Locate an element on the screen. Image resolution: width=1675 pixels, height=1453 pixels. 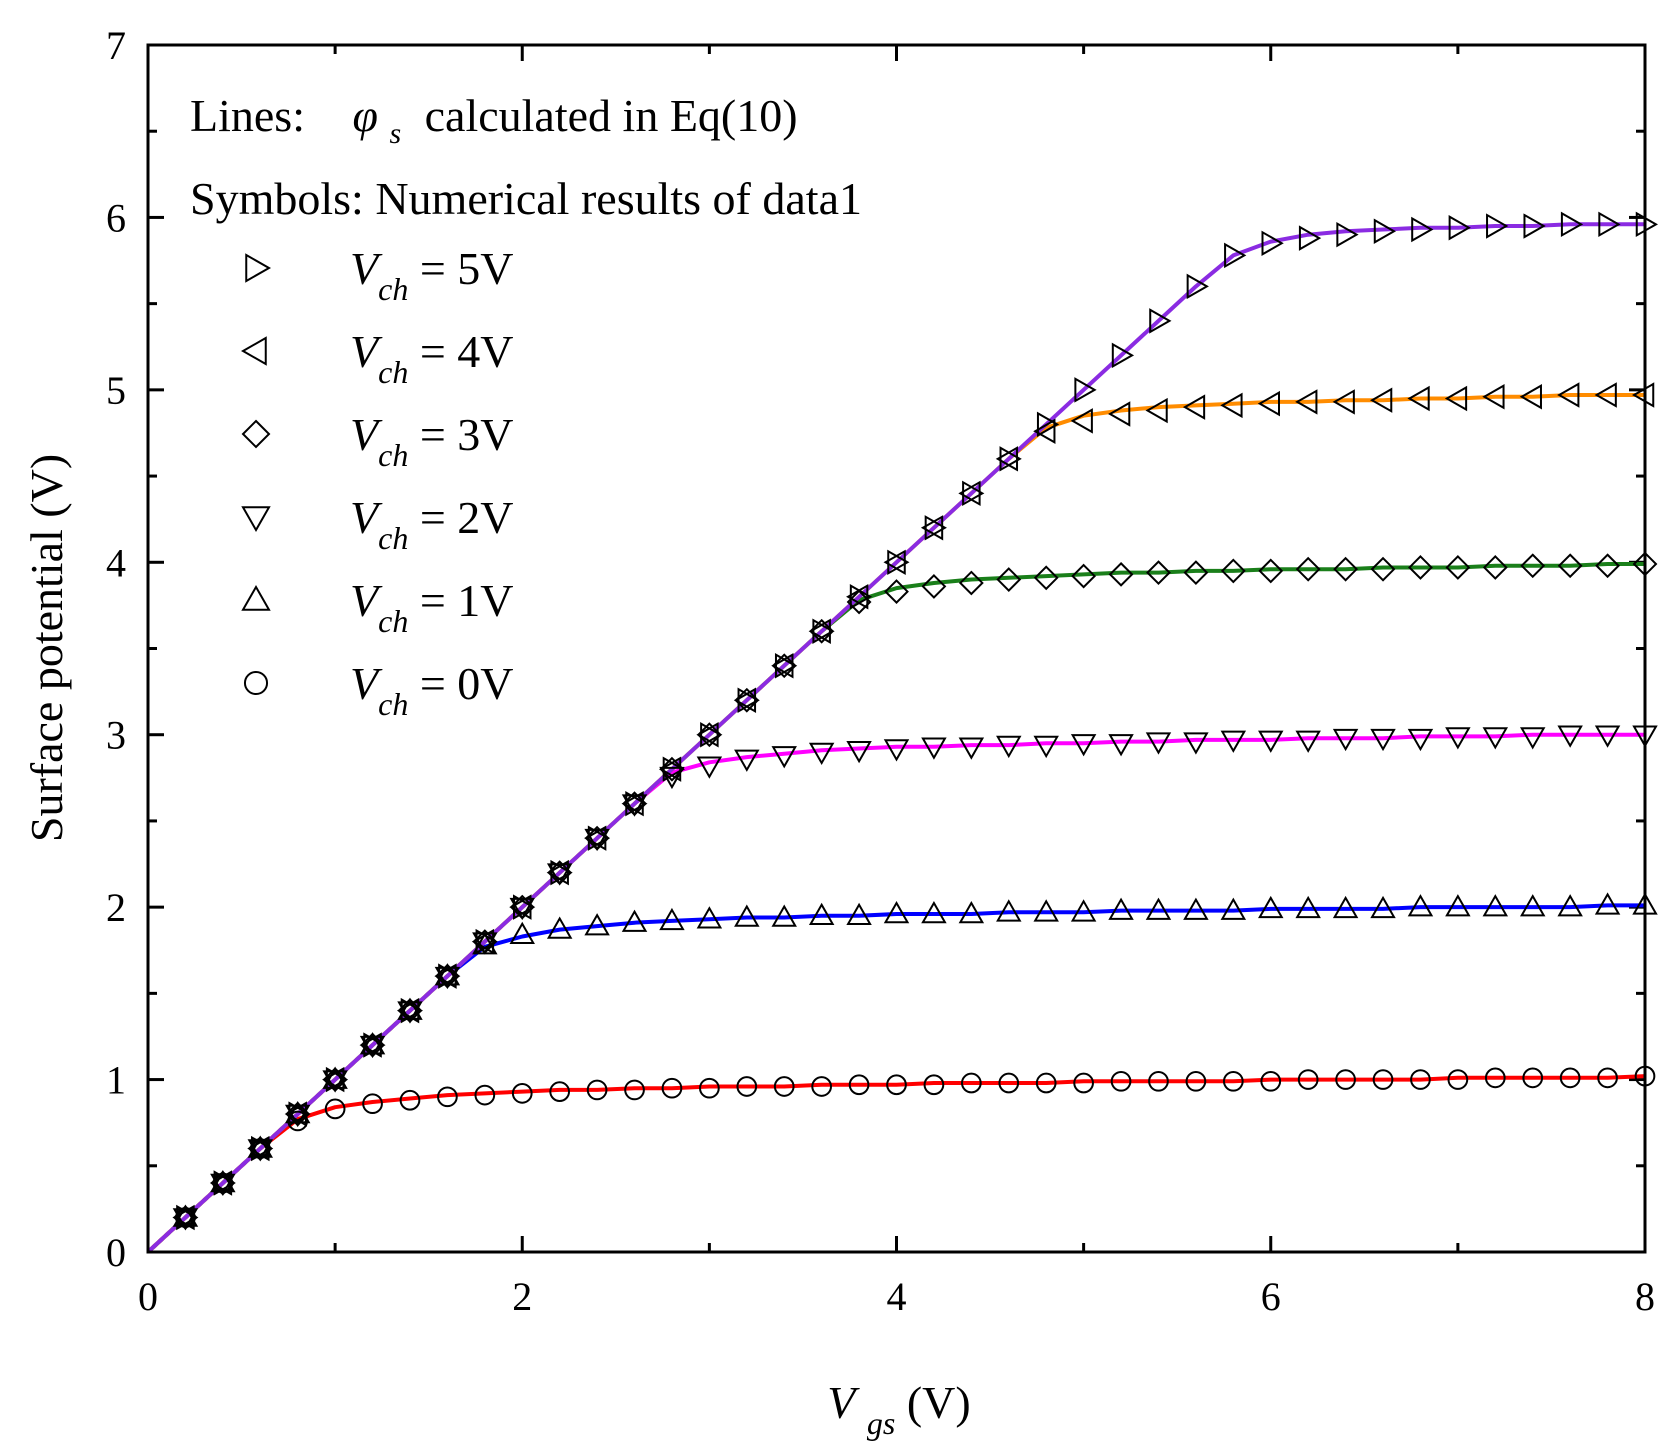
legend-label-vch-3: Vch = 3V is located at coordinates (431, 441).